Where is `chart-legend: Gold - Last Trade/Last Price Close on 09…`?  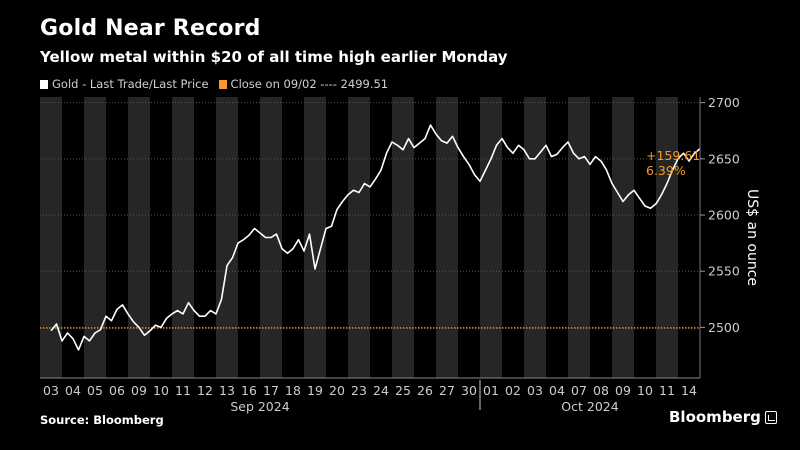
chart-legend: Gold - Last Trade/Last Price Close on 09… is located at coordinates (214, 84).